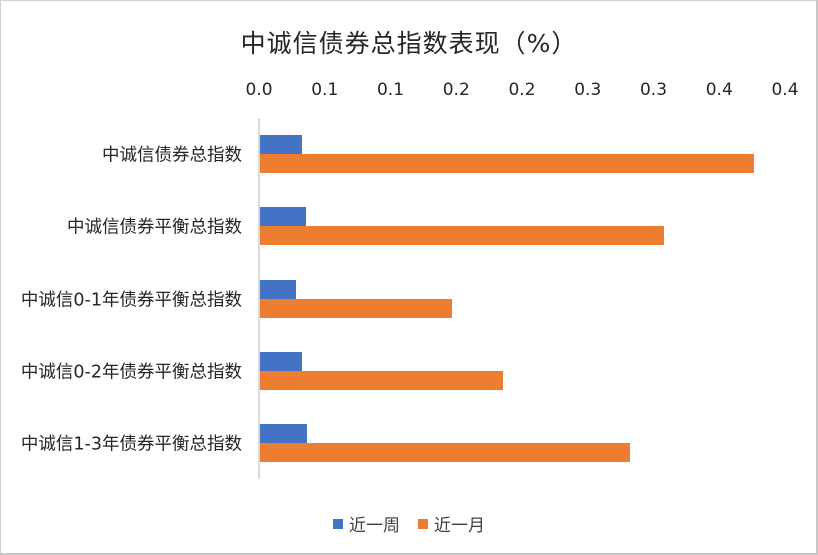 This screenshot has height=555, width=818. What do you see at coordinates (409, 554) in the screenshot?
I see `chart-border-bottom` at bounding box center [409, 554].